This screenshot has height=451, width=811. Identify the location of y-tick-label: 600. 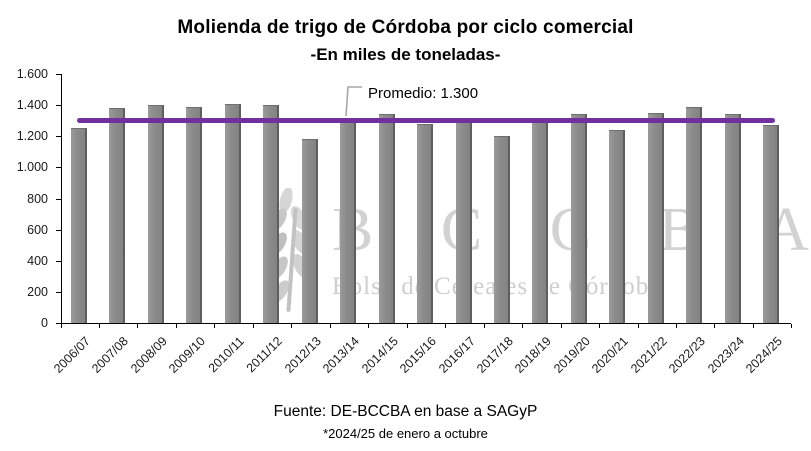
(37, 229).